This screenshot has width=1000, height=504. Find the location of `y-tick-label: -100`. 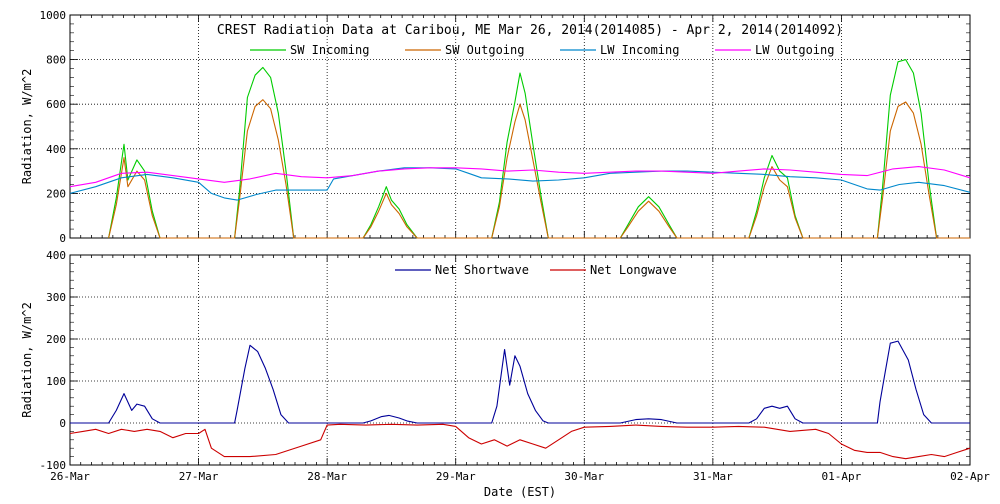

y-tick-label: -100 is located at coordinates (53, 465).